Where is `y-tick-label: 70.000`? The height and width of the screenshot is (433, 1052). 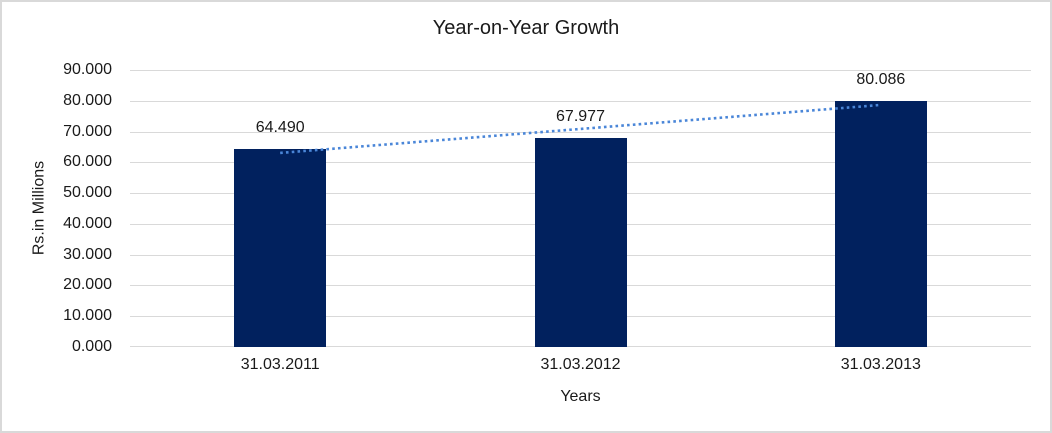
y-tick-label: 70.000 is located at coordinates (87, 131).